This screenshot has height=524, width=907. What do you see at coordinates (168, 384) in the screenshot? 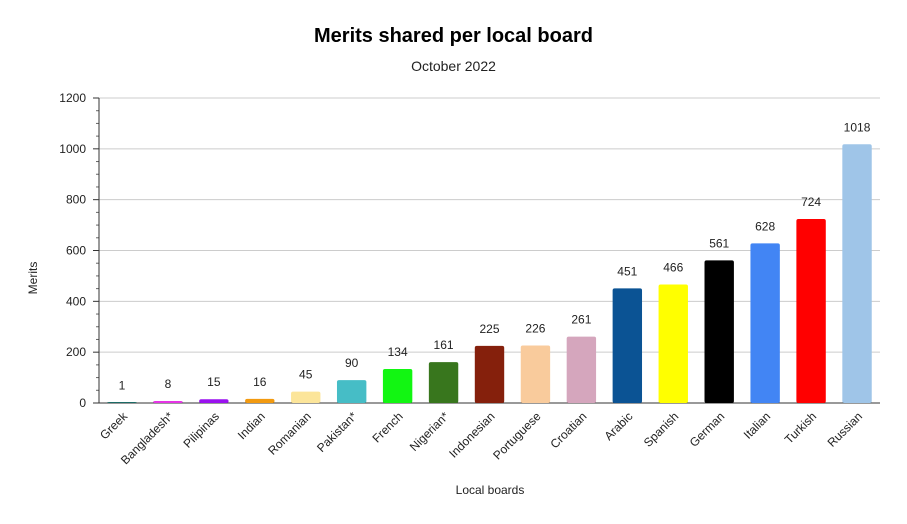
I see `data-label: 8` at bounding box center [168, 384].